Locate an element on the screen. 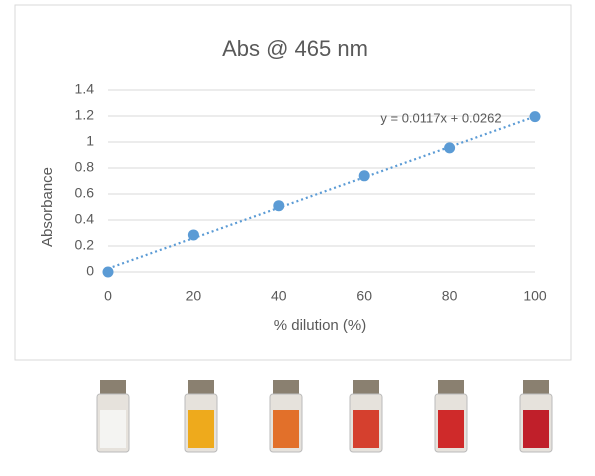 The image size is (595, 476). chart-title: Abs @ 465 nm is located at coordinates (295, 48).